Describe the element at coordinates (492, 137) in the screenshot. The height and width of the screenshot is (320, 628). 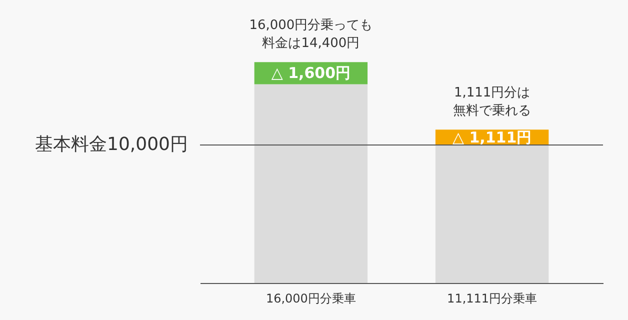
I see `data-label: △ 1,111円` at that location.